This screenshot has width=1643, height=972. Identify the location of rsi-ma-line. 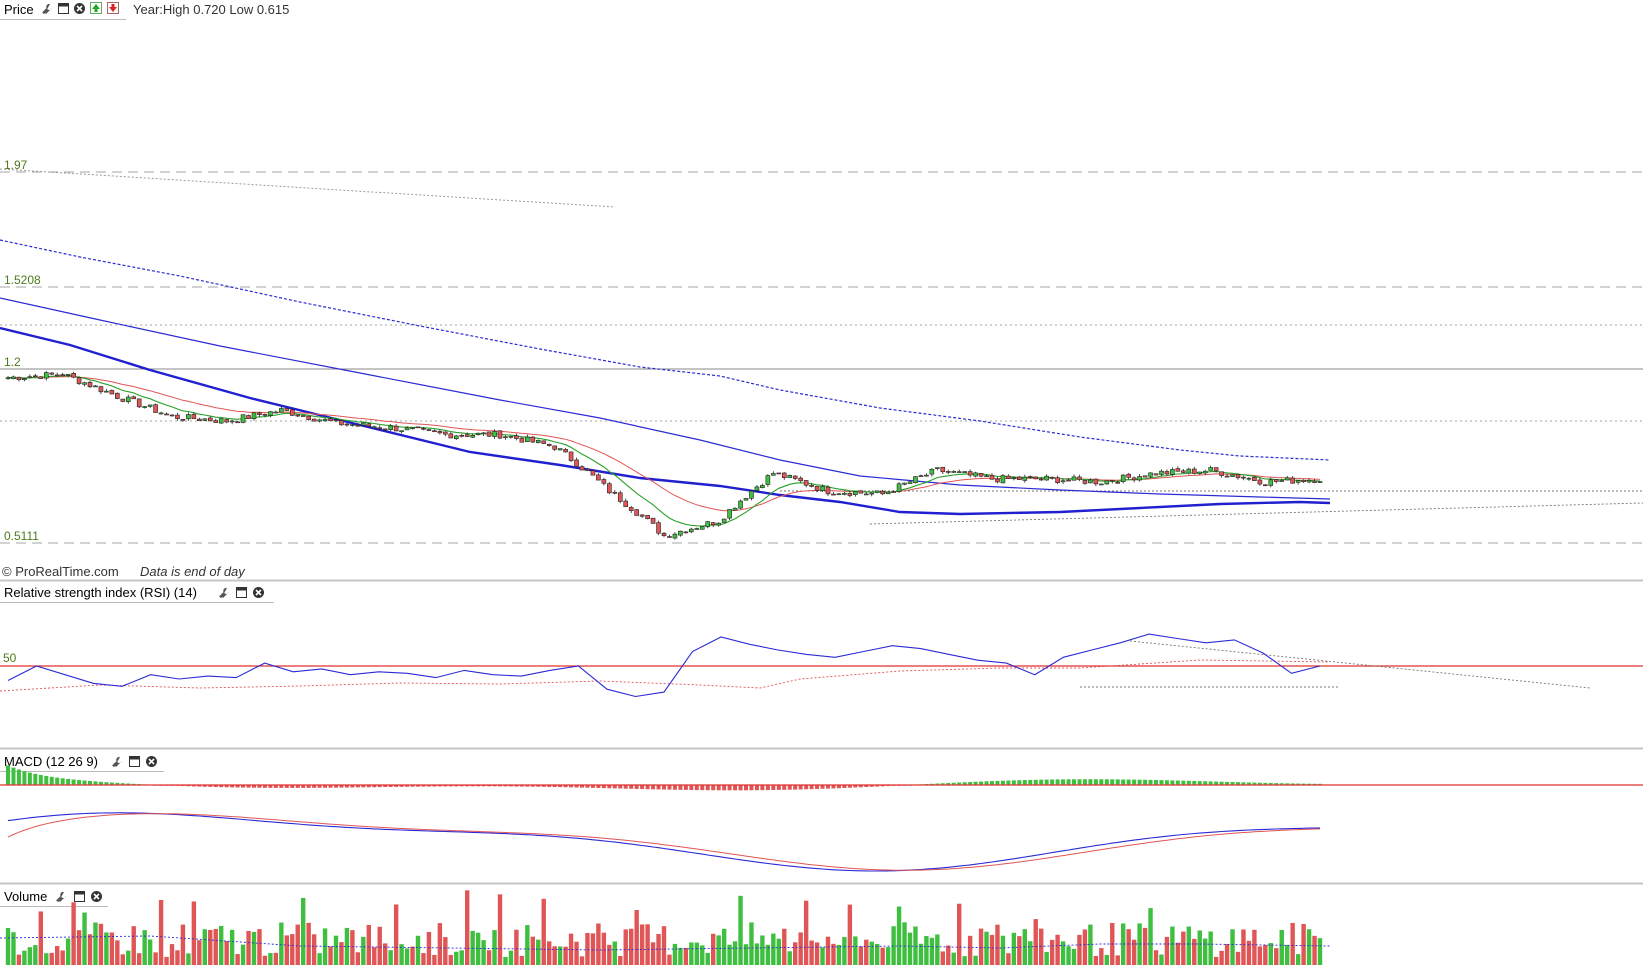
(665, 675).